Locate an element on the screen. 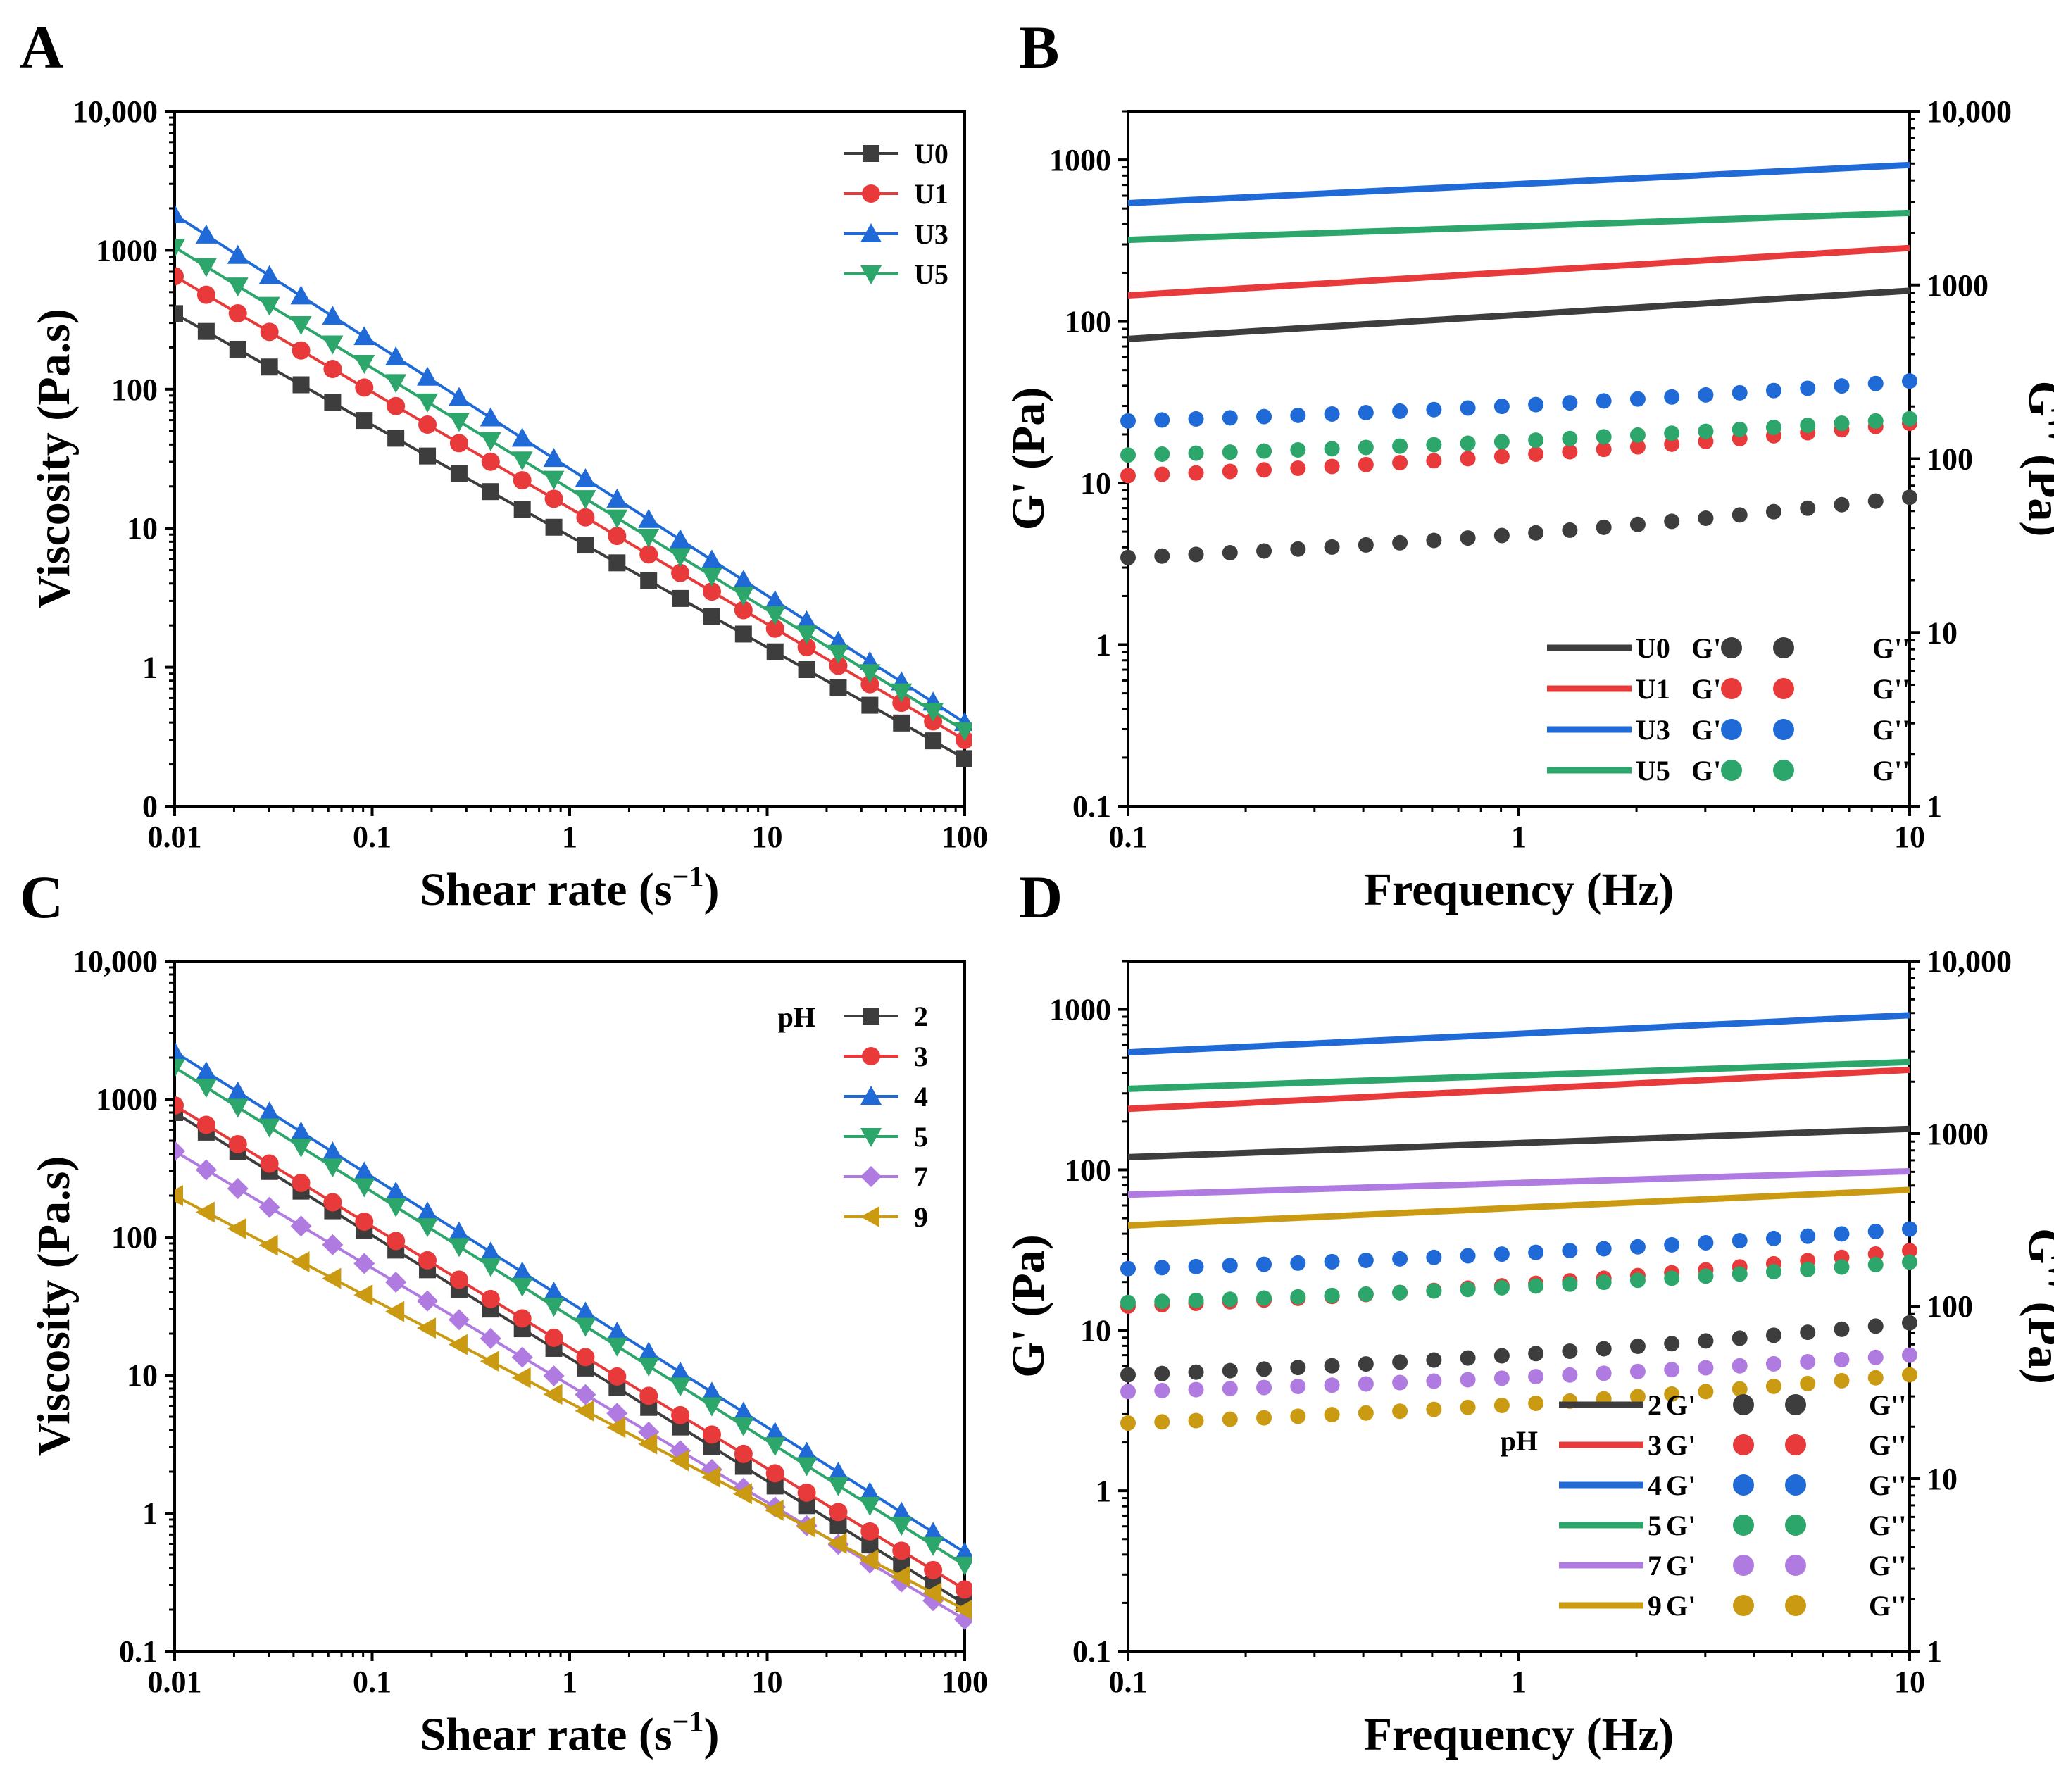 The image size is (2054, 1792). x-axis-label: Frequency (Hz) is located at coordinates (1519, 889).